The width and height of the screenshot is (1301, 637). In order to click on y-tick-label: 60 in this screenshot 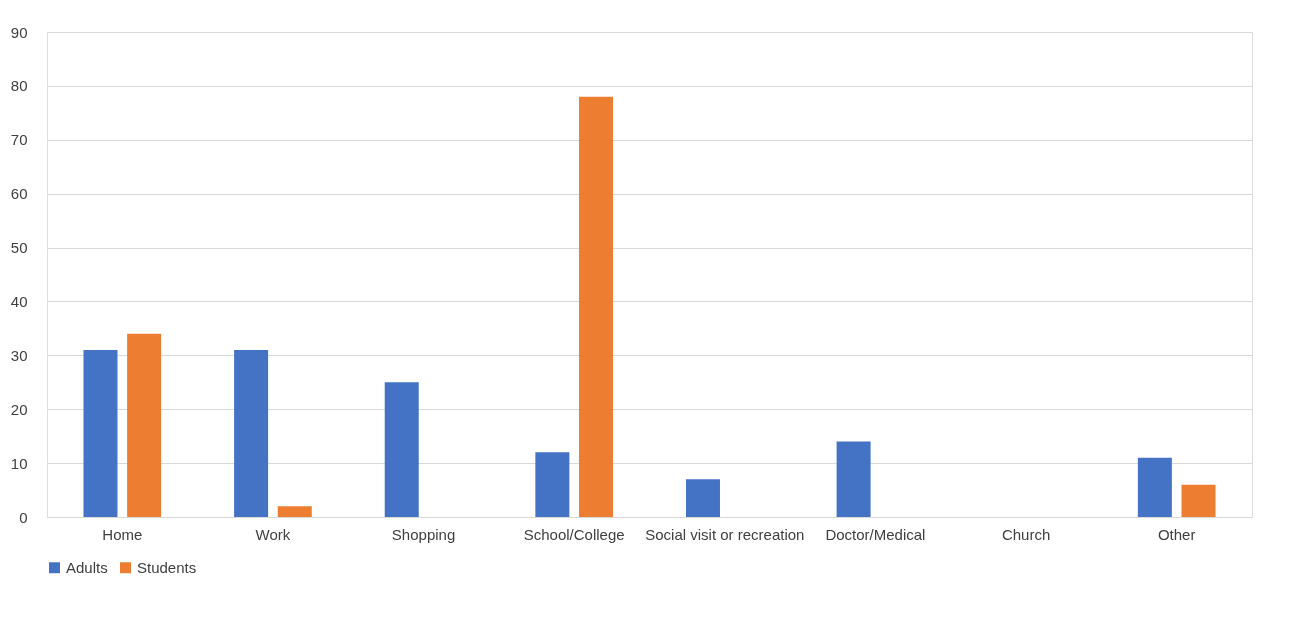, I will do `click(19, 194)`.